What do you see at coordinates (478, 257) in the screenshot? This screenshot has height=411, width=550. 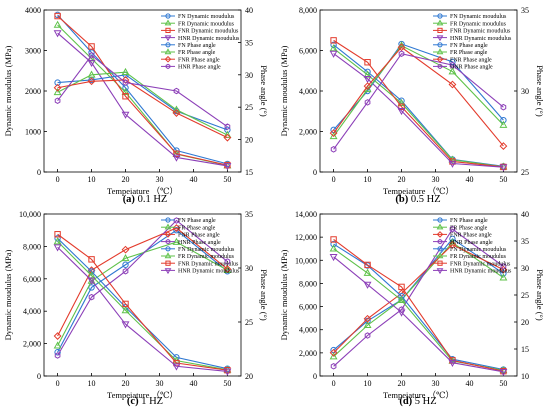 I see `legend-entry-label: FR Dynamic moudulus` at bounding box center [478, 257].